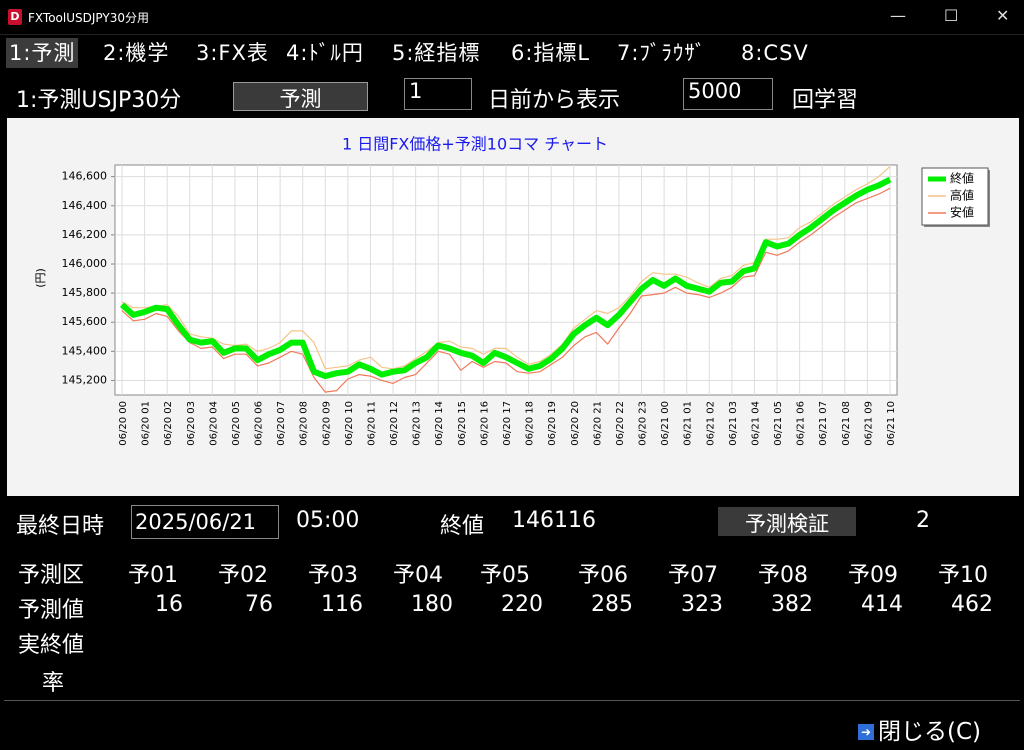 This screenshot has width=1024, height=750. What do you see at coordinates (371, 423) in the screenshot?
I see `x-tick-label: 06/20 11` at bounding box center [371, 423].